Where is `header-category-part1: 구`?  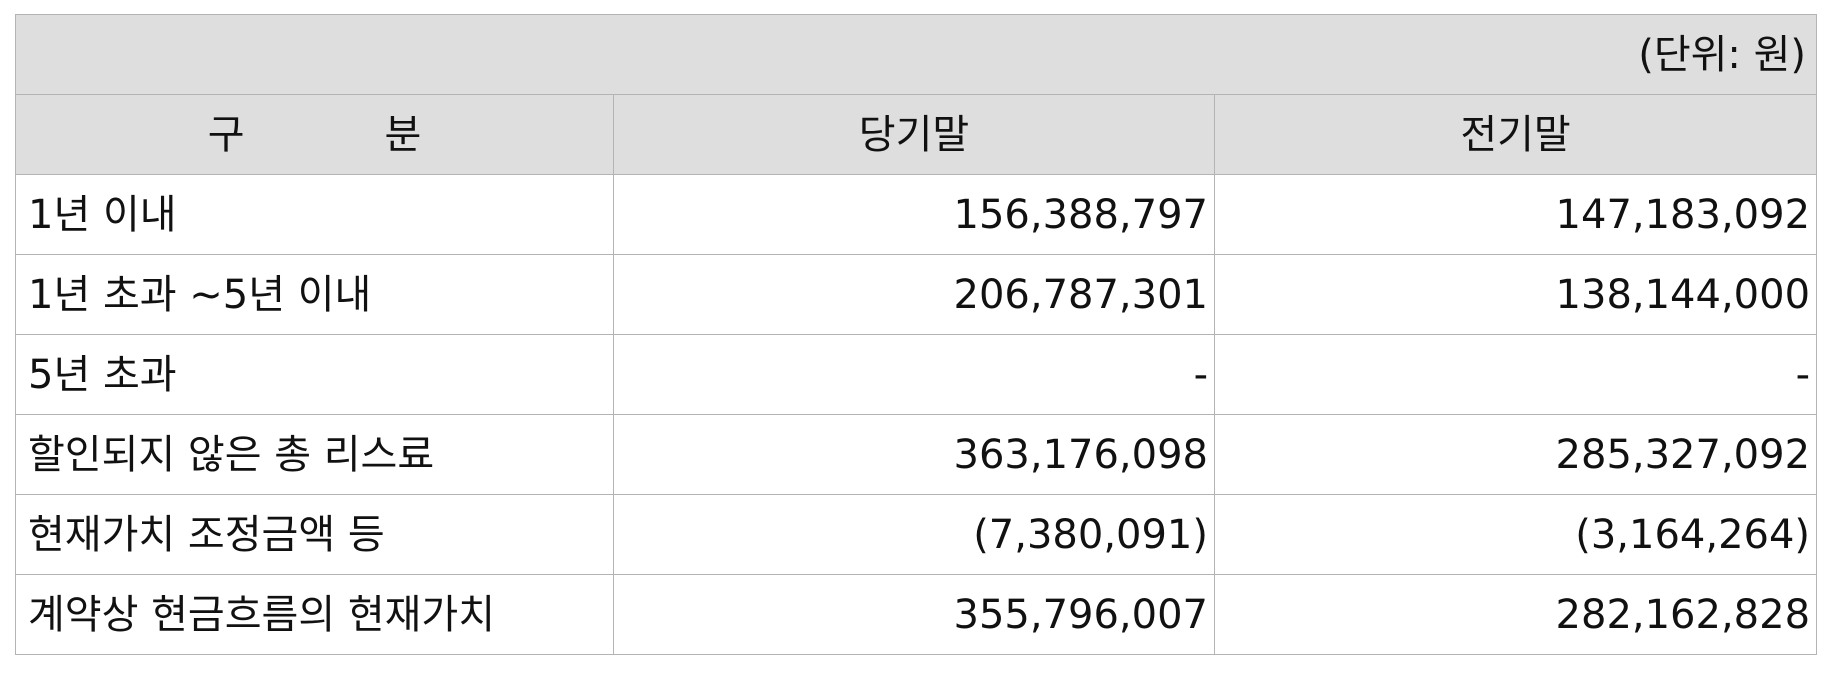
header-category-part1: 구 is located at coordinates (226, 134).